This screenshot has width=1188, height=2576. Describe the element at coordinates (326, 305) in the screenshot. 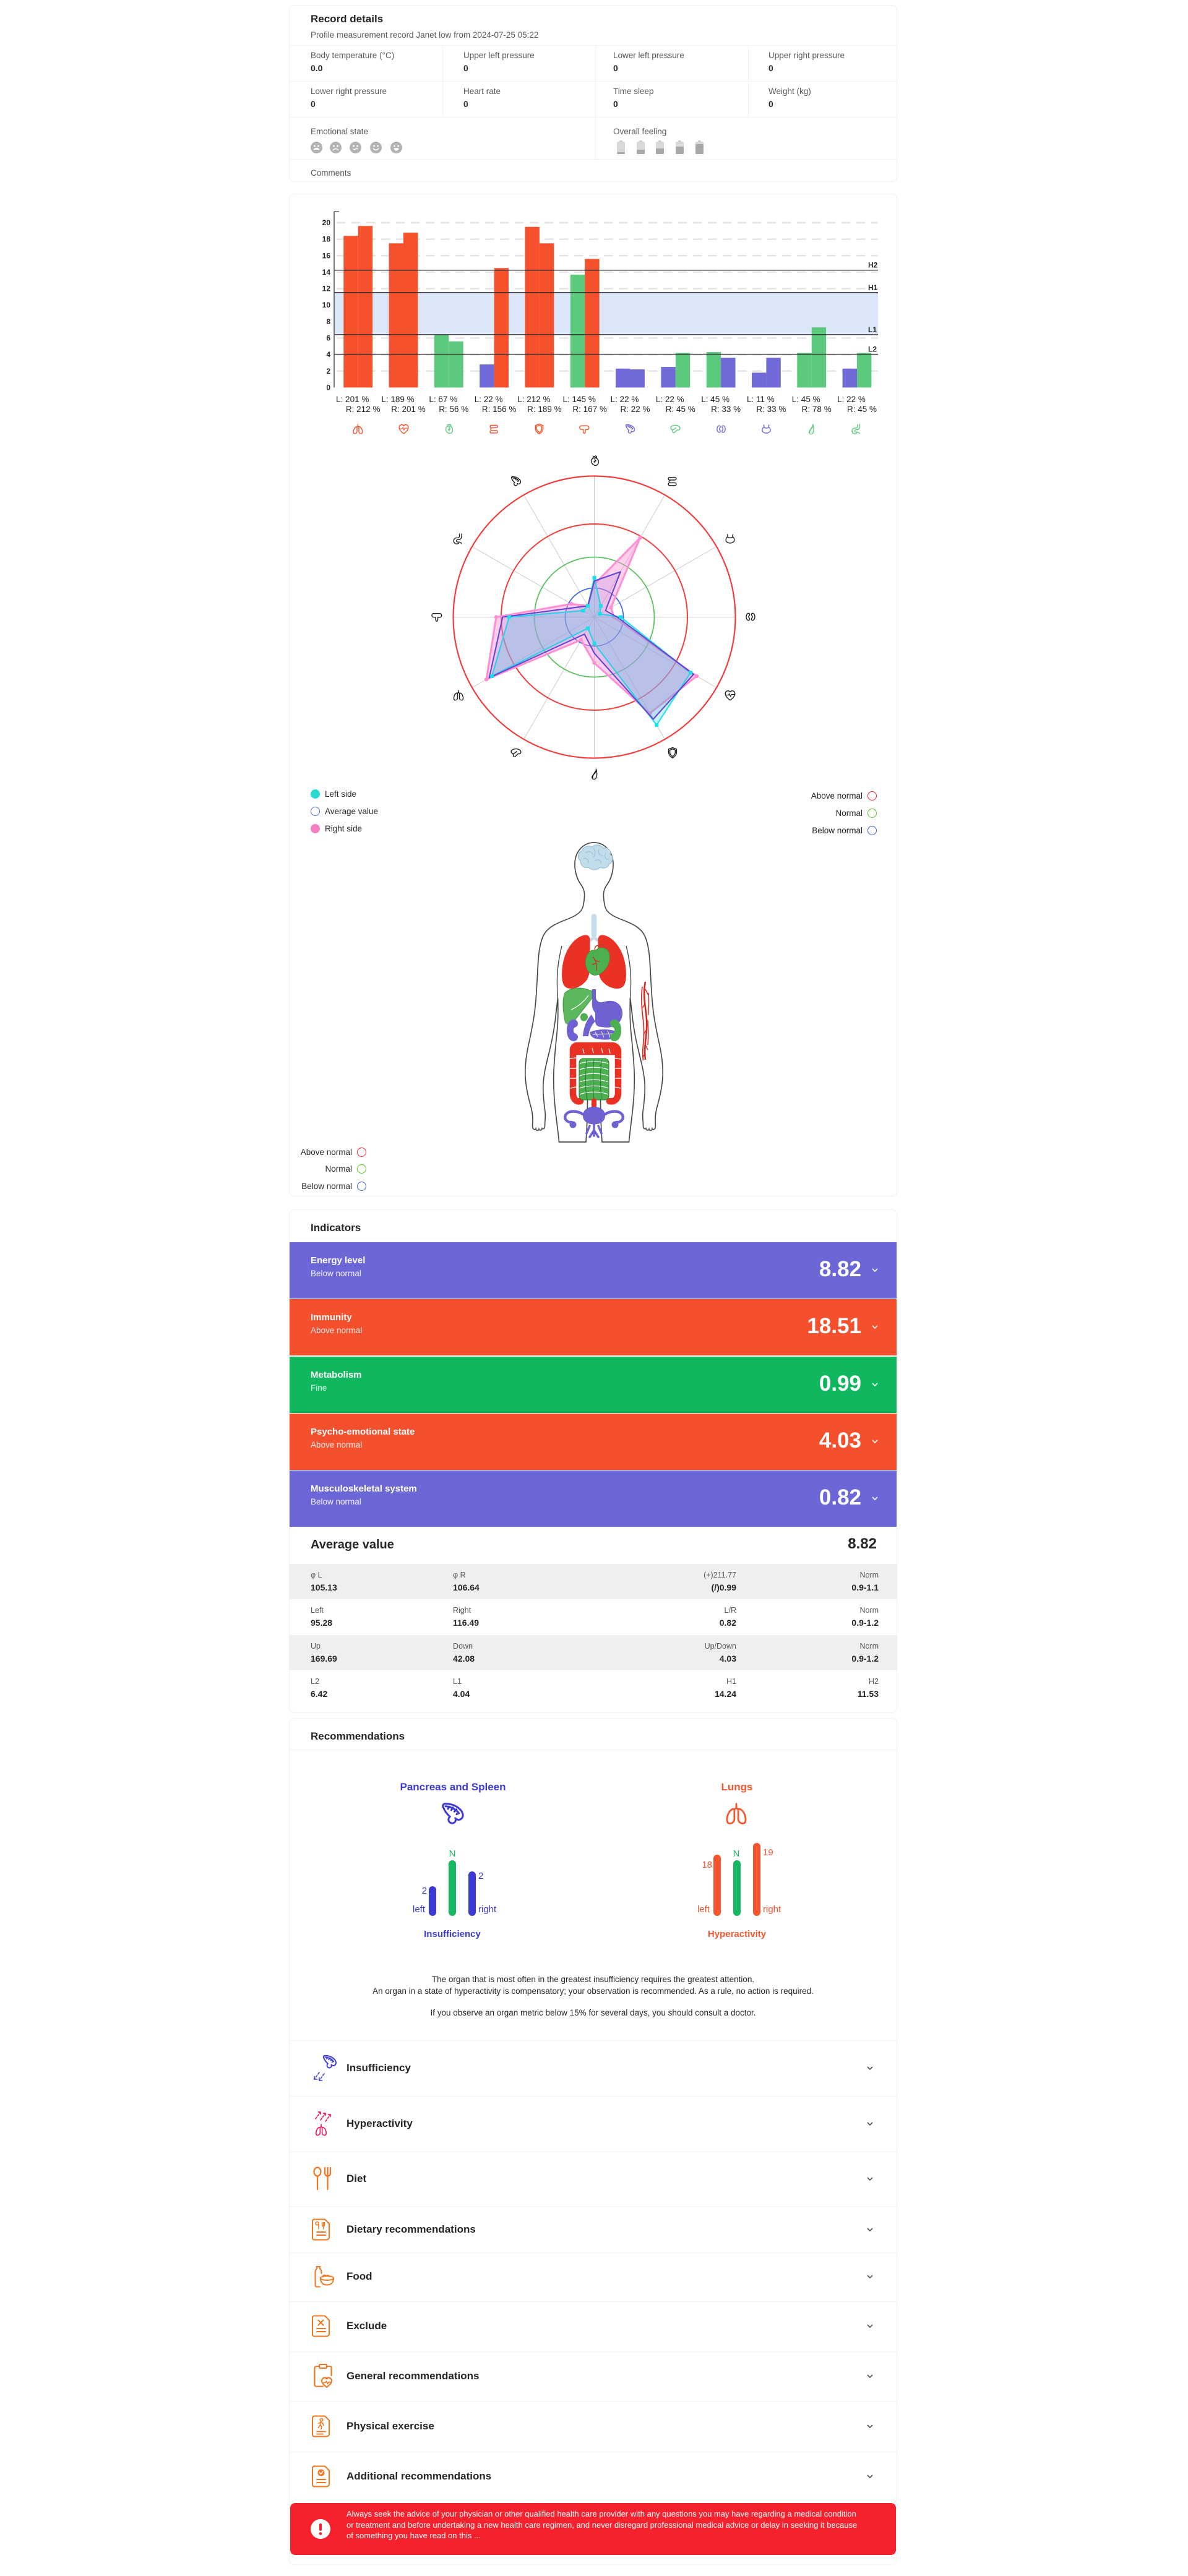

I see `svg-text: 10` at that location.